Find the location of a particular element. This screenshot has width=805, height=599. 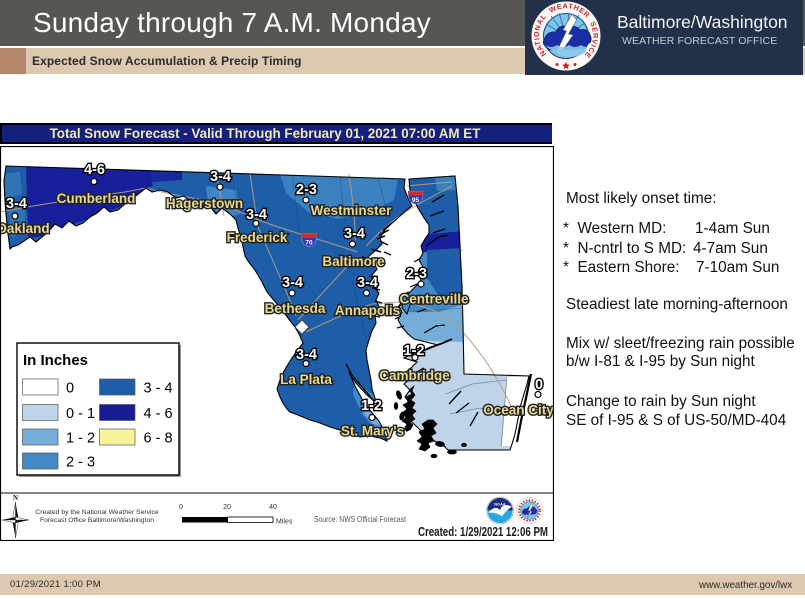

svg-text: Ocean City is located at coordinates (518, 410).